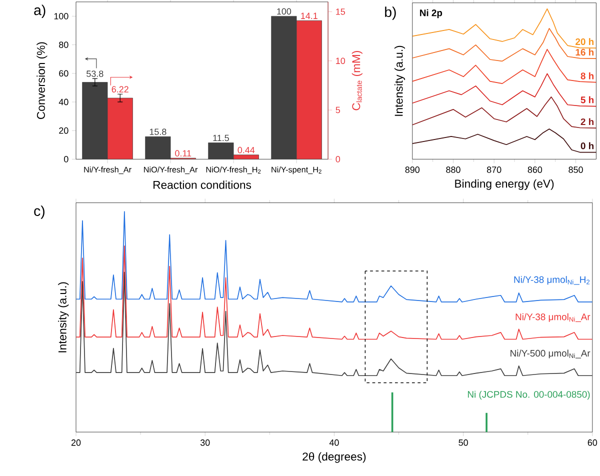 This screenshot has width=600, height=476. What do you see at coordinates (463, 443) in the screenshot?
I see `x-tick-label: 50` at bounding box center [463, 443].